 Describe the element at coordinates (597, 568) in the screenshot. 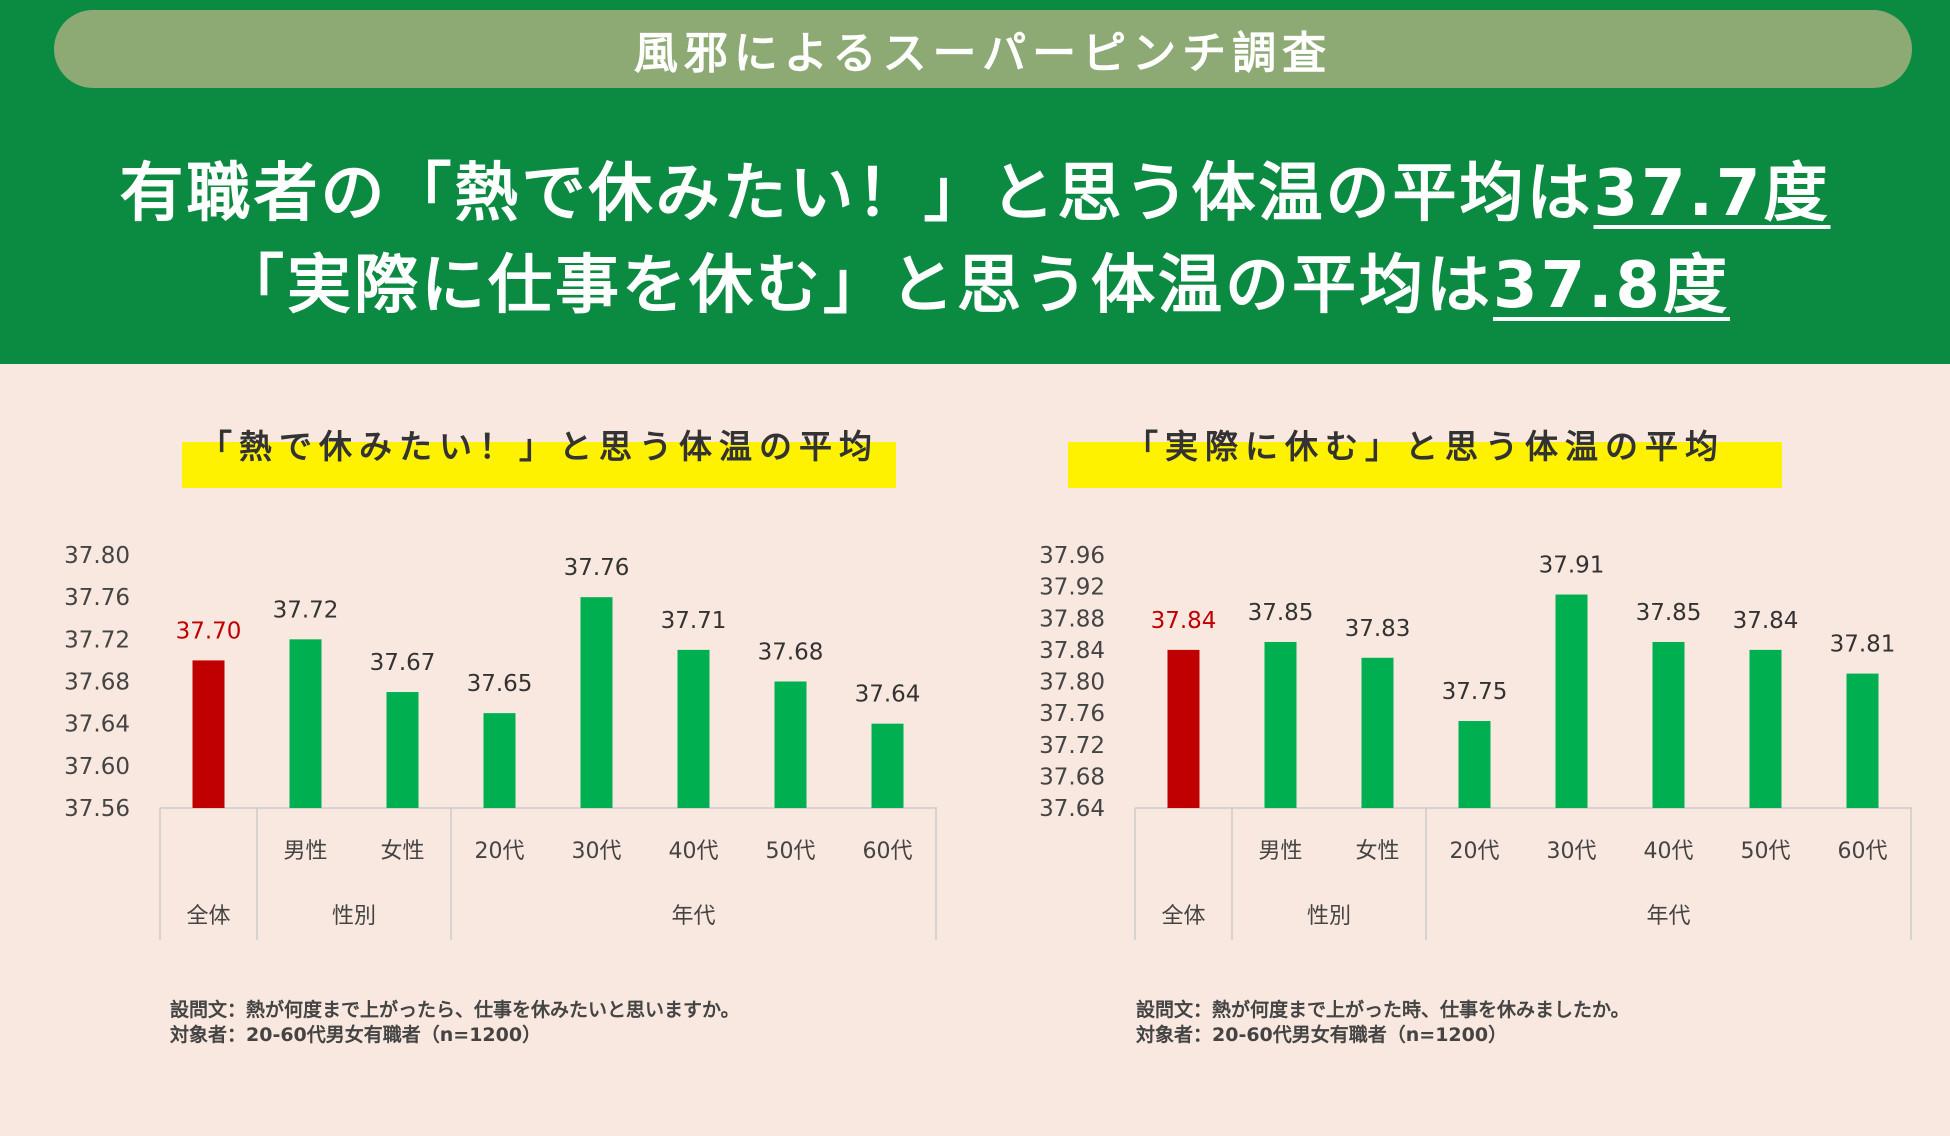

I see `data-label: 37.76` at that location.